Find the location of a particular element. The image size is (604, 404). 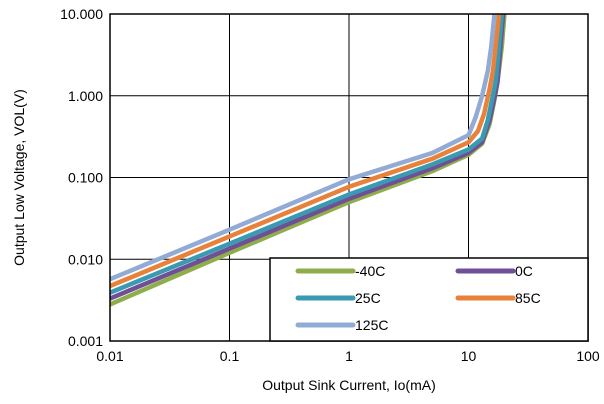

legend-item: 25C is located at coordinates (338, 298).